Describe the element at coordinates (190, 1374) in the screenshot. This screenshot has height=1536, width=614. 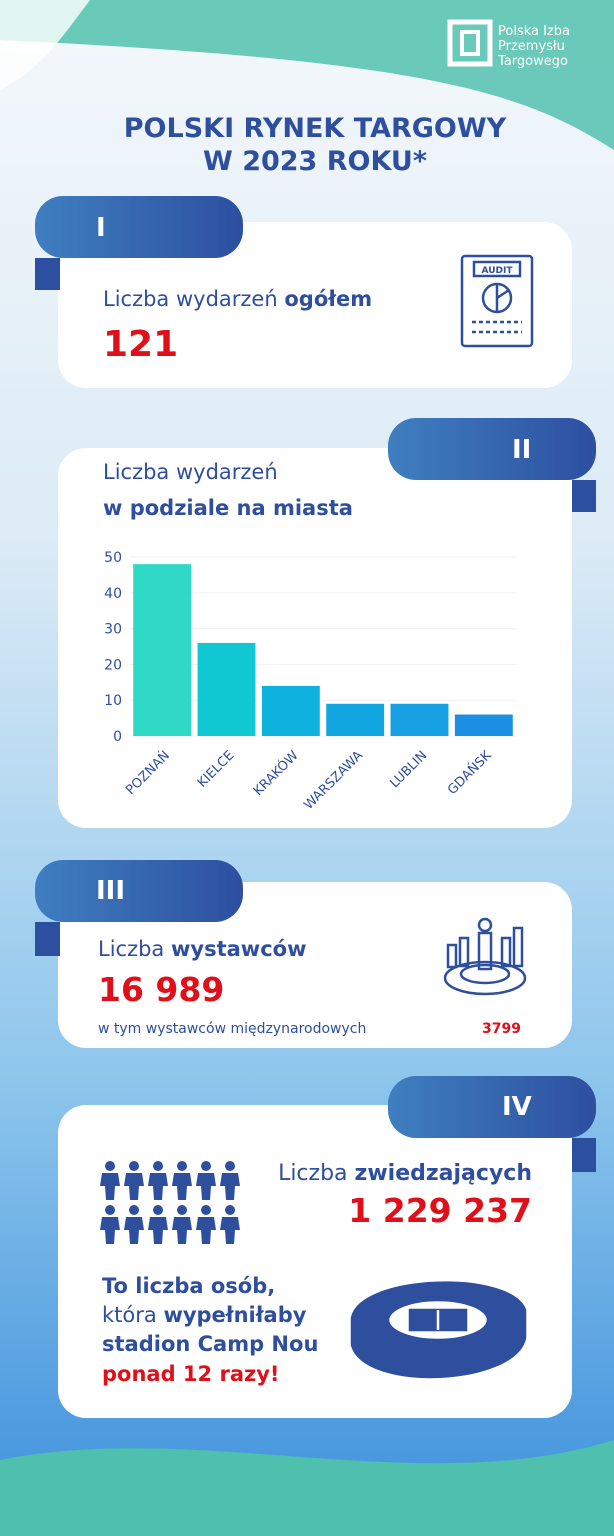
I see `text: ponad 12 razy!` at that location.